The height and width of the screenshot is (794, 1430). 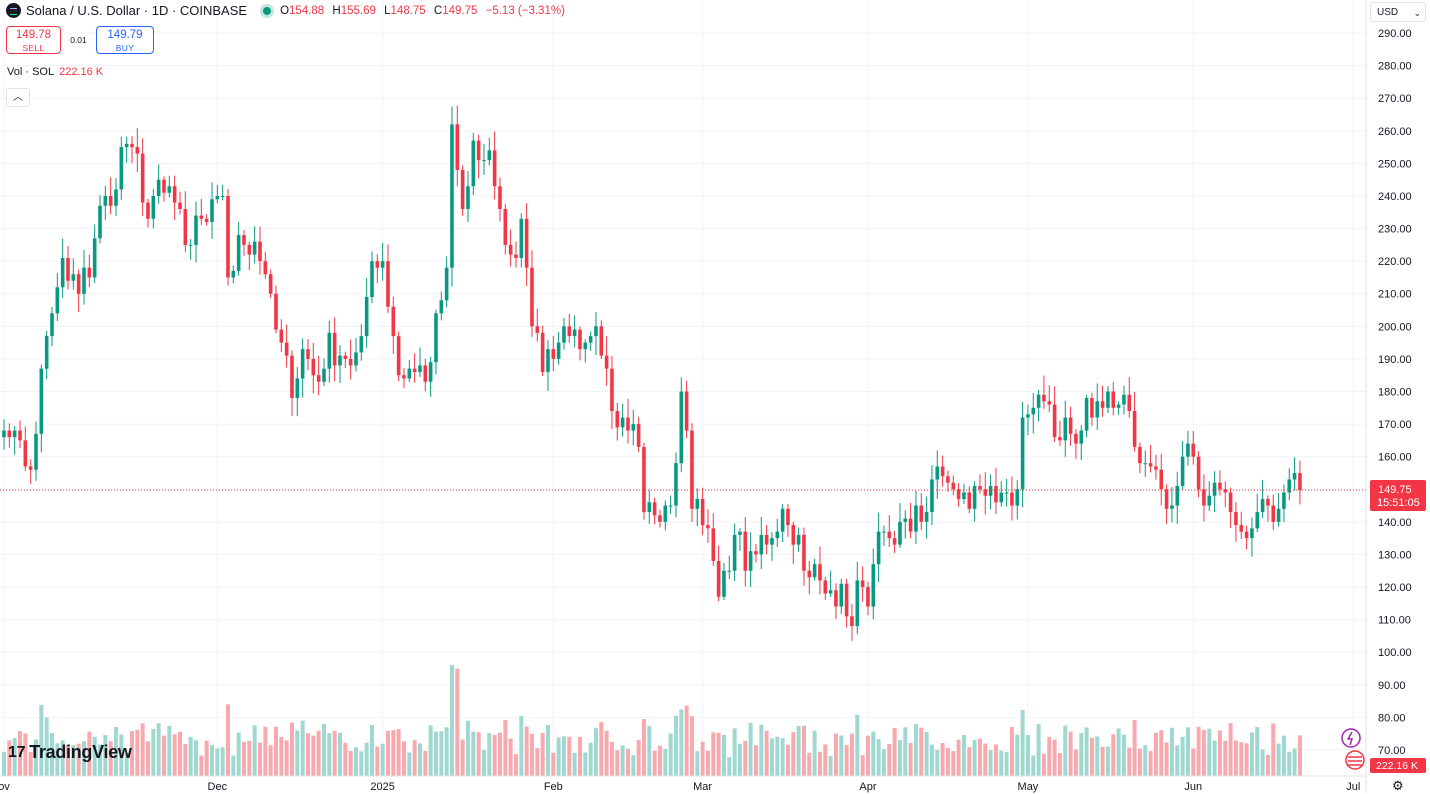 What do you see at coordinates (1397, 766) in the screenshot?
I see `volume-tag-value: 222.16 K` at bounding box center [1397, 766].